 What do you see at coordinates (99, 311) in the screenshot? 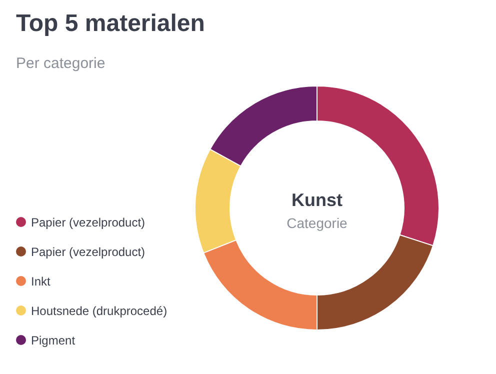
I see `legend-label: Houtsnede (drukprocedé)` at bounding box center [99, 311].